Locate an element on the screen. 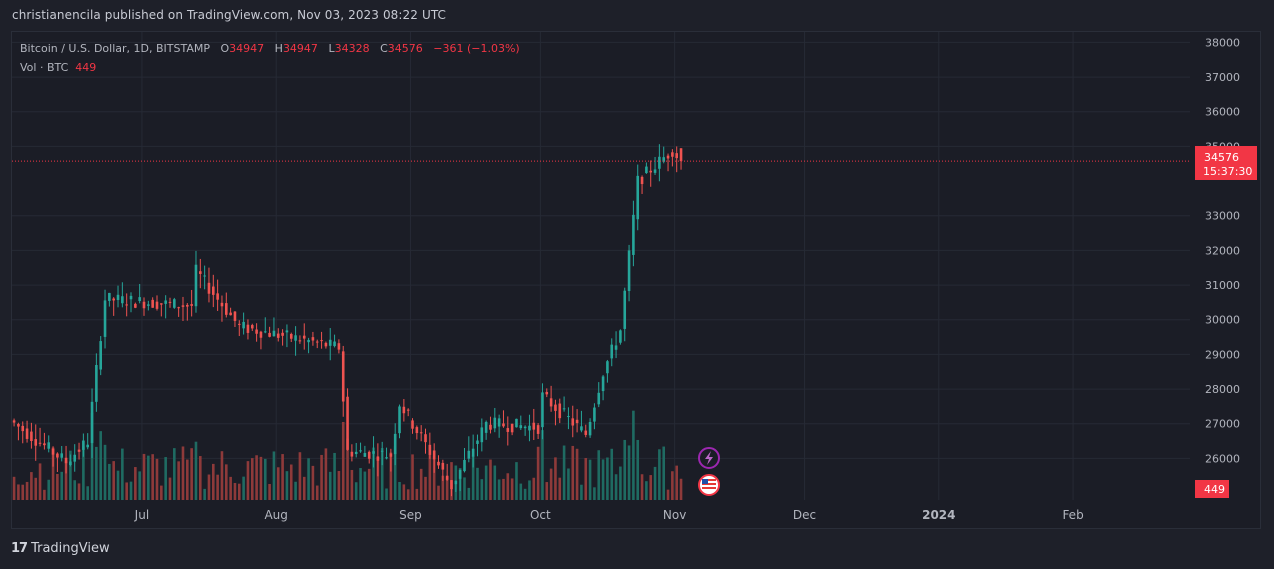 This screenshot has width=1274, height=569. volume-value: 449 is located at coordinates (86, 67).